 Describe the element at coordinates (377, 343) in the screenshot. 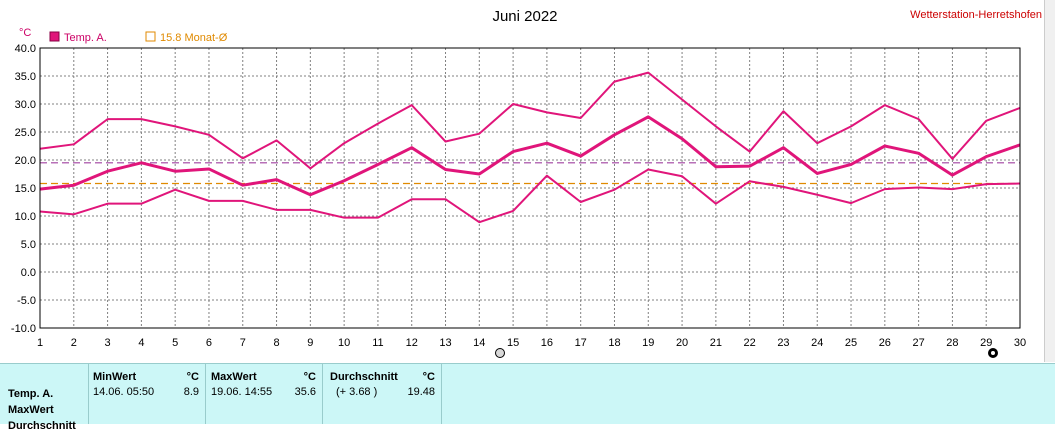

I see `x-tick-label: 11` at that location.